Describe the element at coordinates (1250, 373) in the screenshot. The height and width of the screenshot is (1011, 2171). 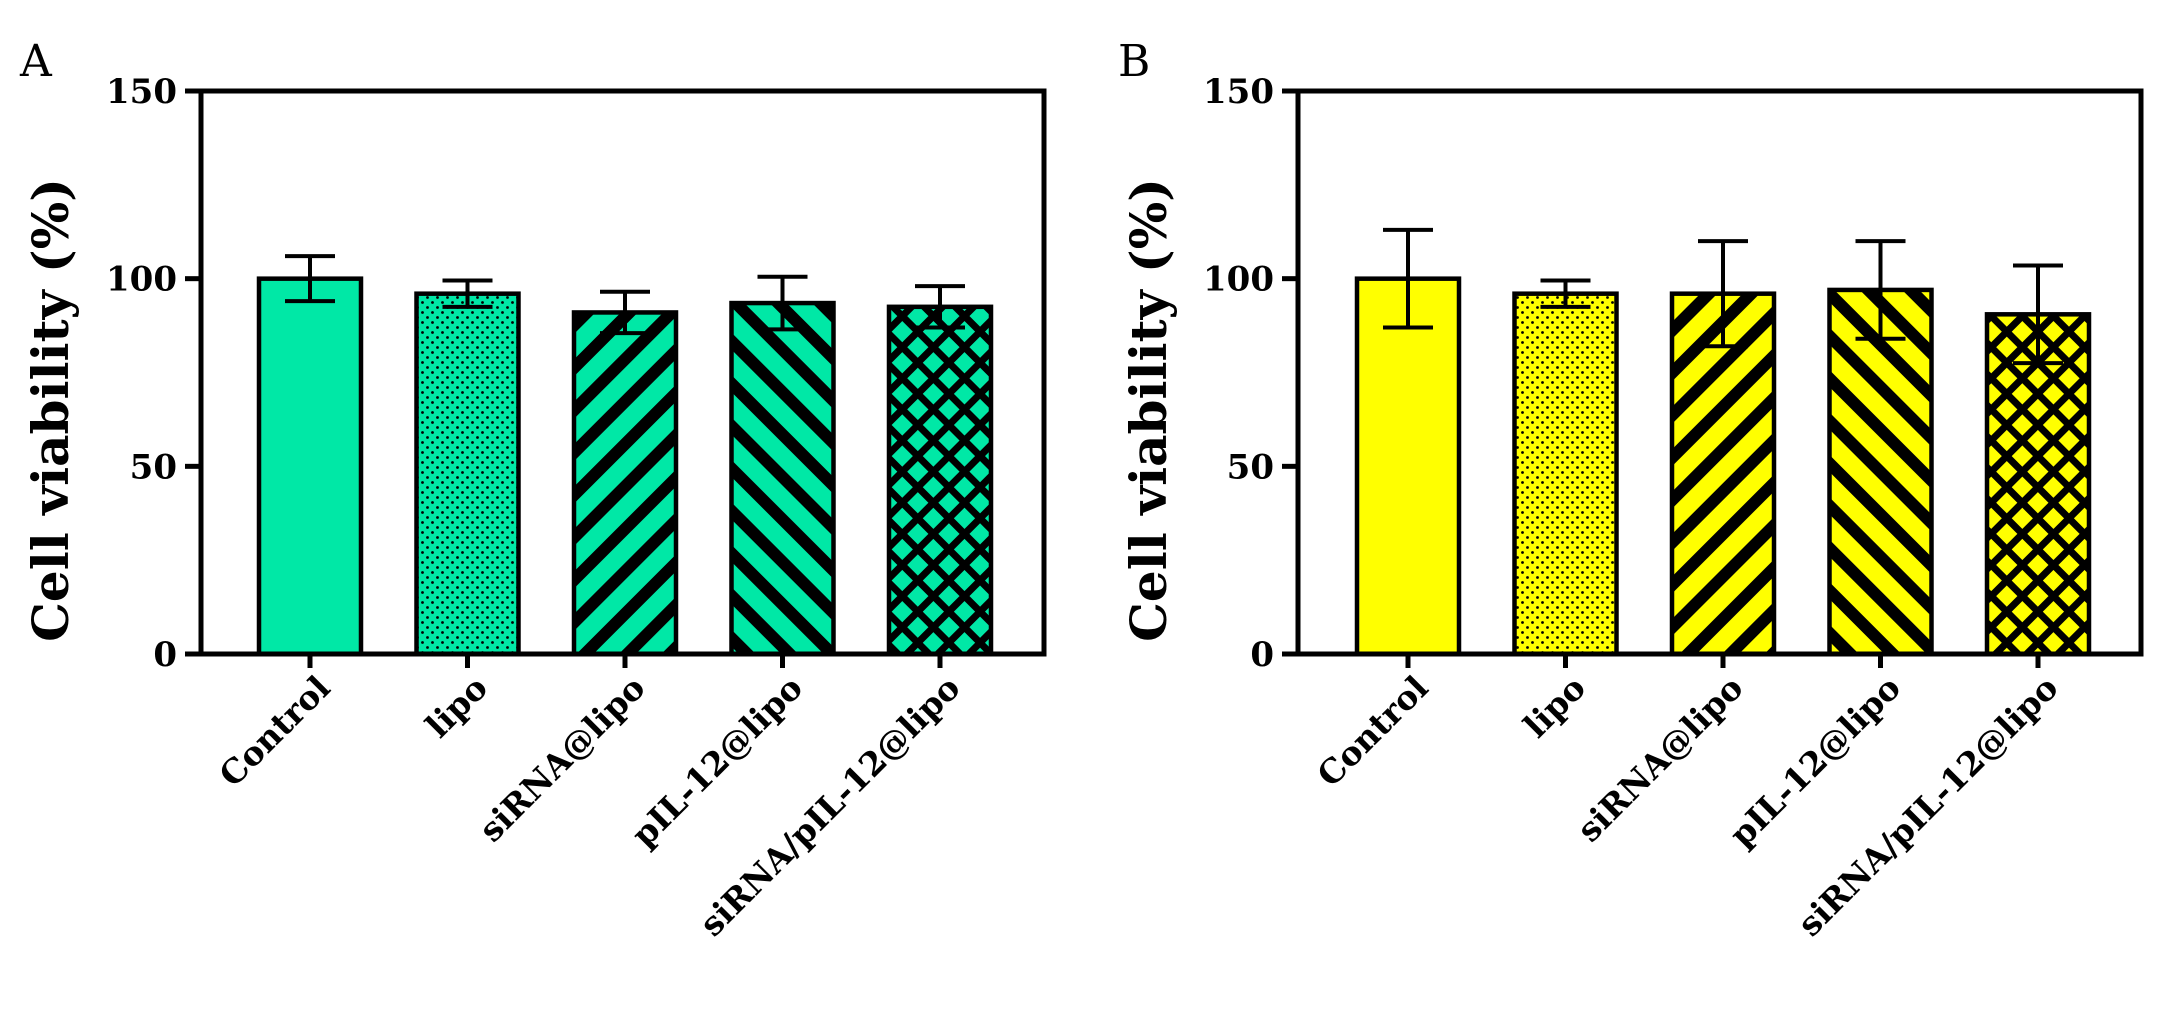
I see `y-ticks-b: 0 50 100 150` at that location.